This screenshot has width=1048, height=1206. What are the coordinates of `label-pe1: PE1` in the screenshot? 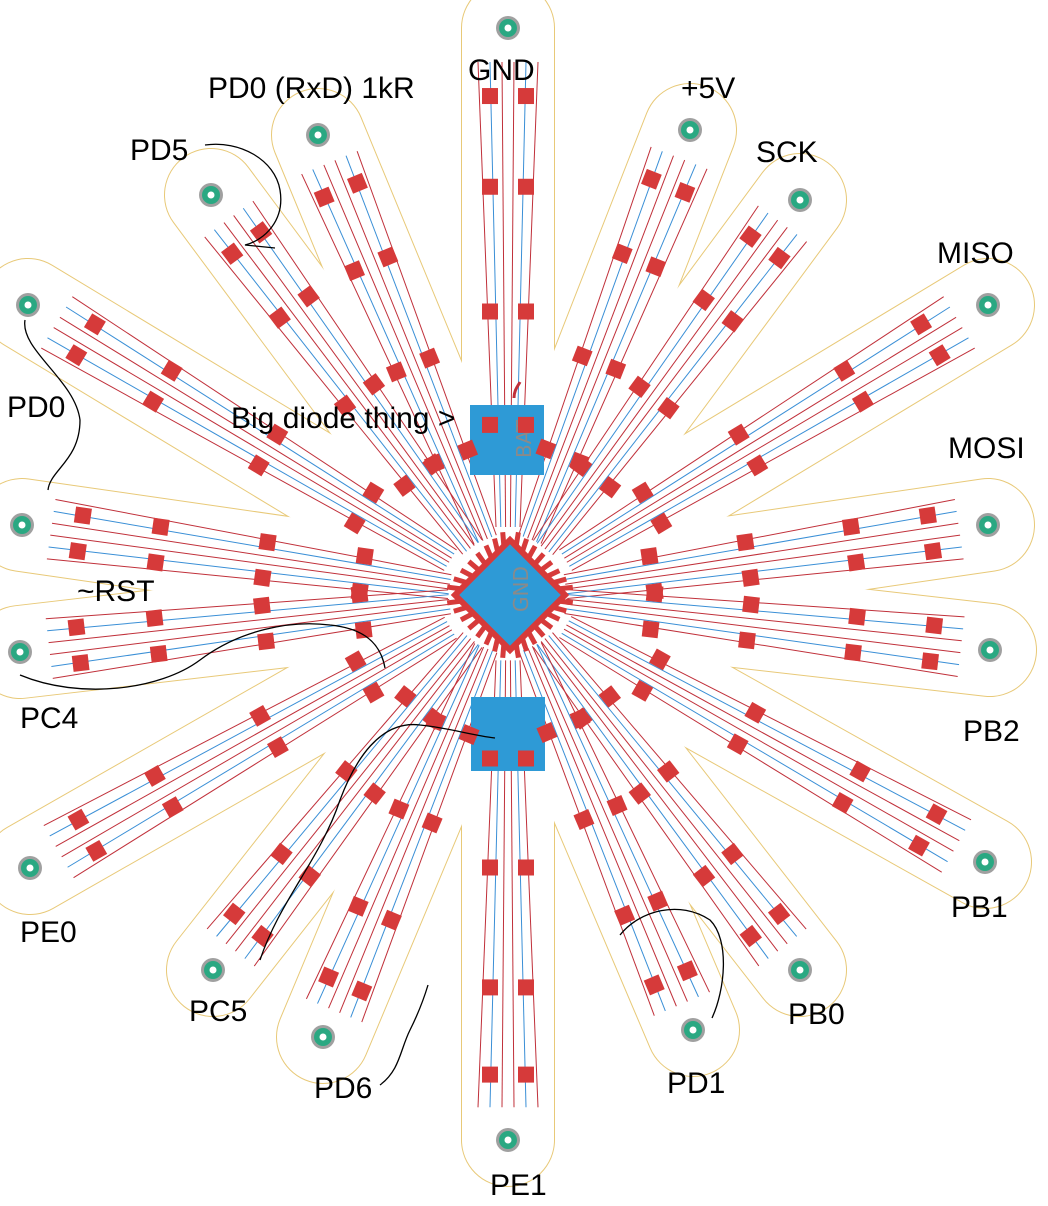 It's located at (518, 1185).